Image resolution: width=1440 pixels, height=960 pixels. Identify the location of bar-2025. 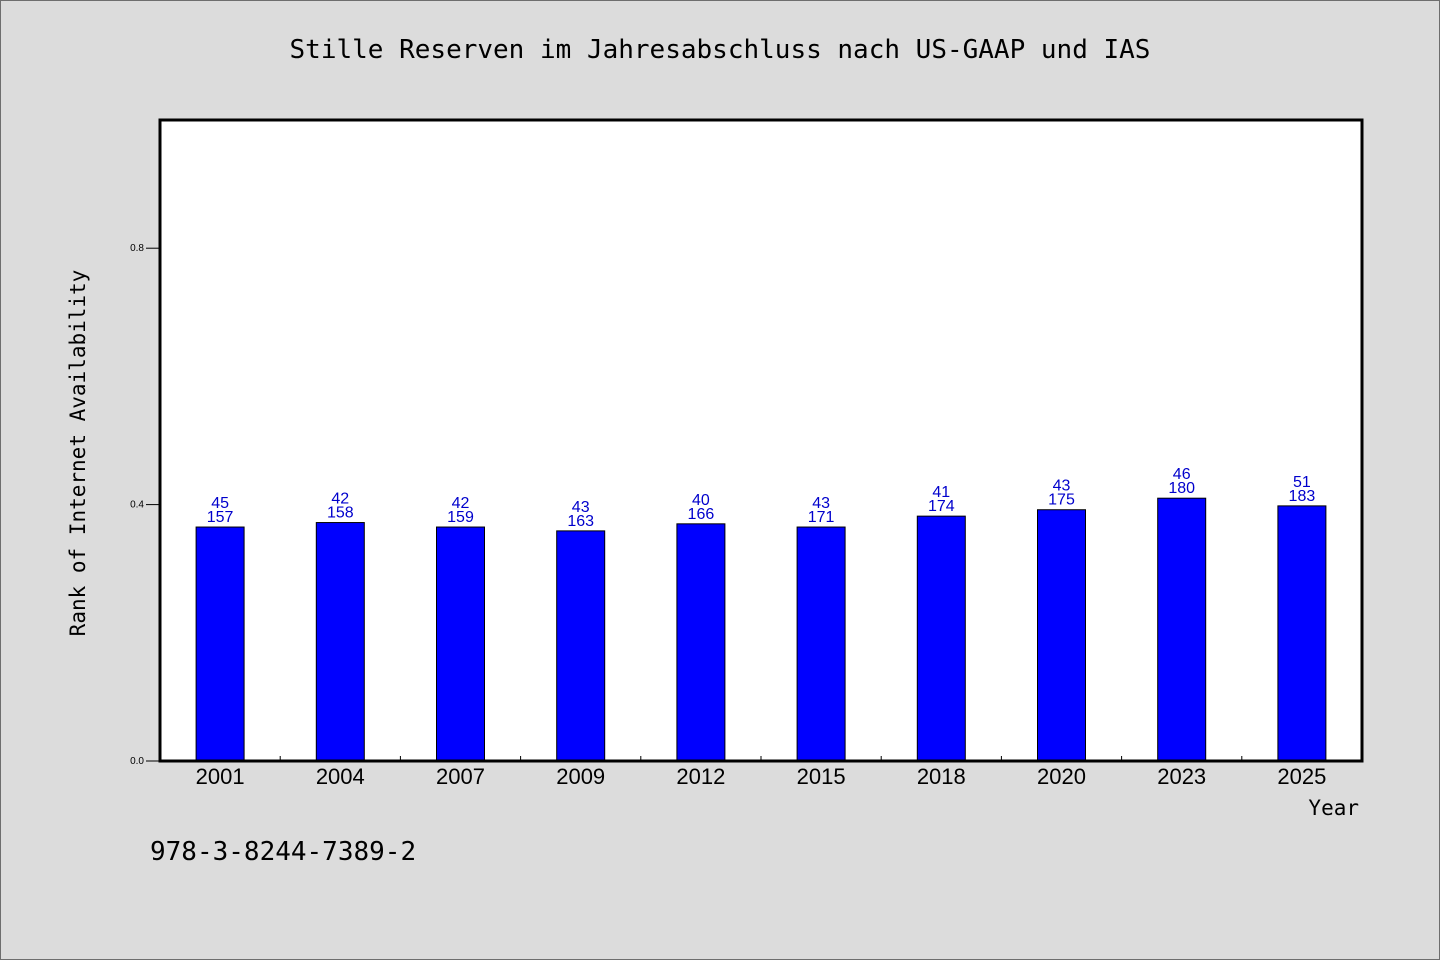
(1302, 633).